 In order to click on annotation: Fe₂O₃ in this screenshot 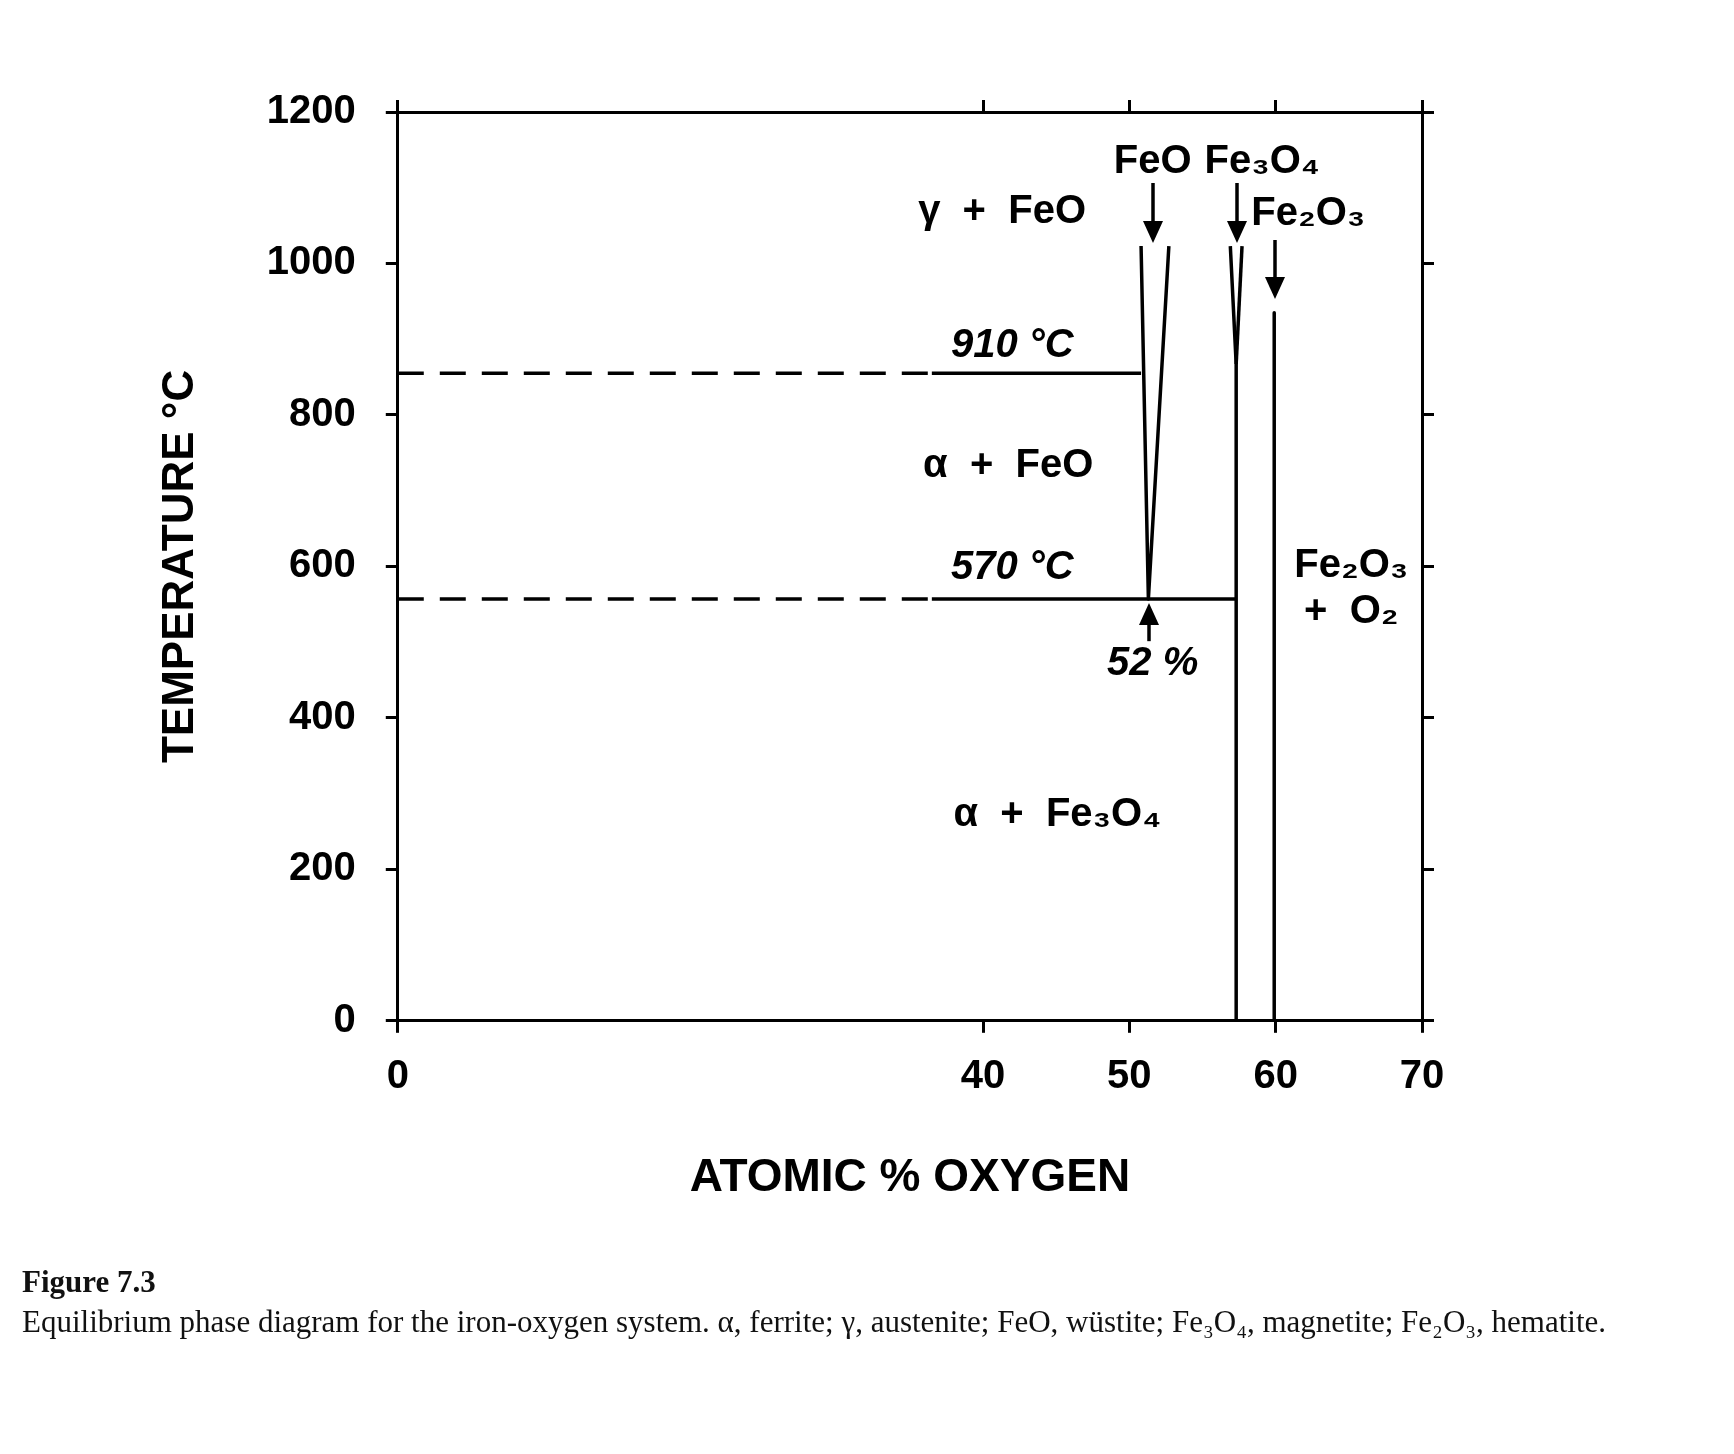, I will do `click(1308, 210)`.